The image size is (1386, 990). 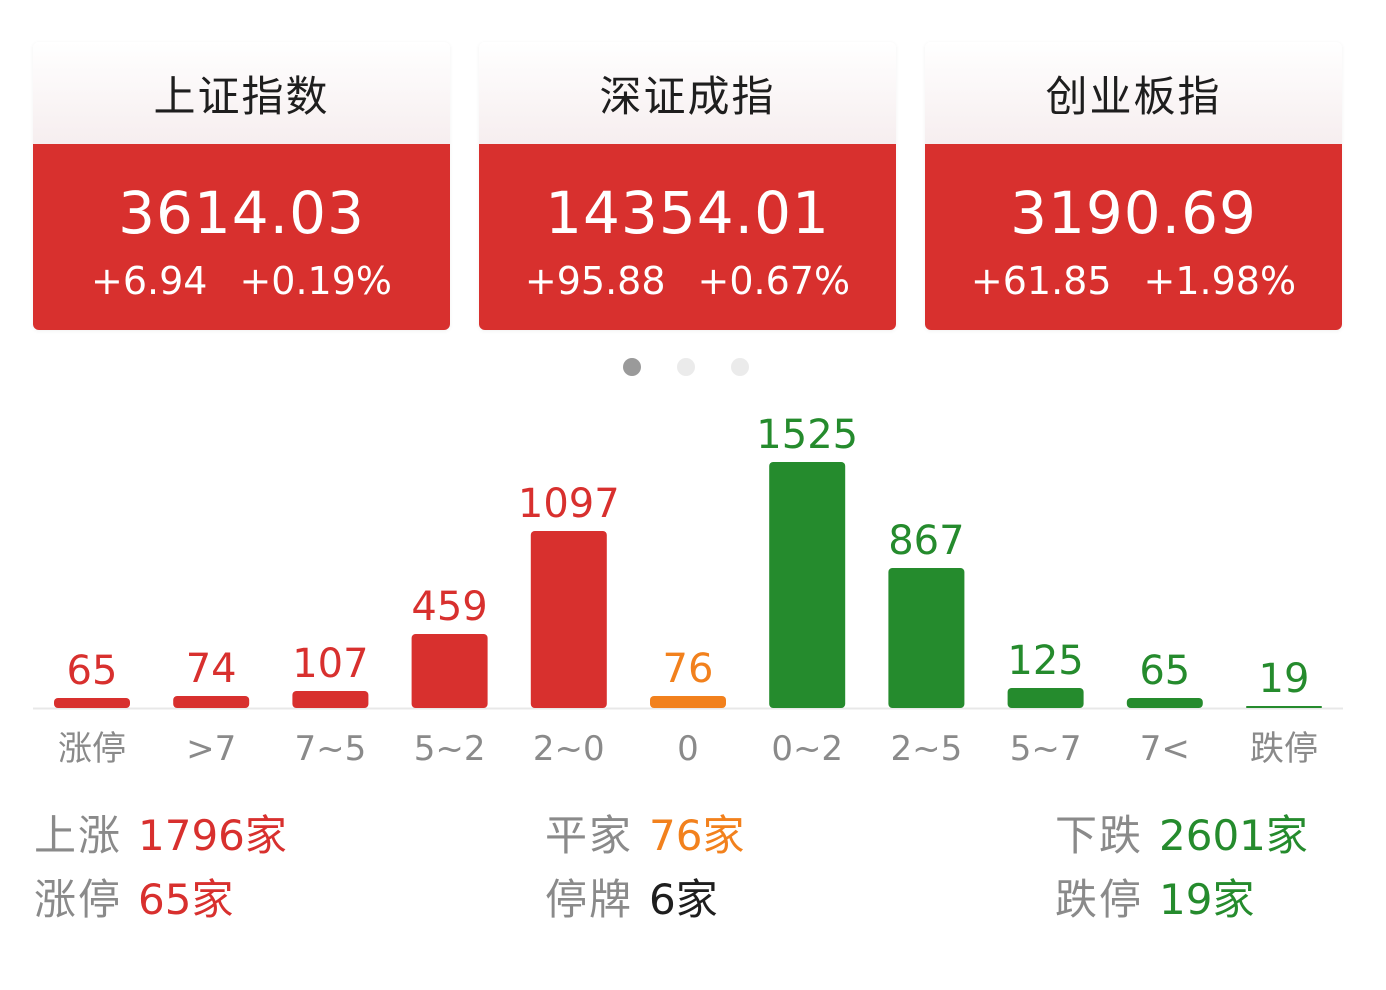 What do you see at coordinates (589, 835) in the screenshot?
I see `summary-label: 平家` at bounding box center [589, 835].